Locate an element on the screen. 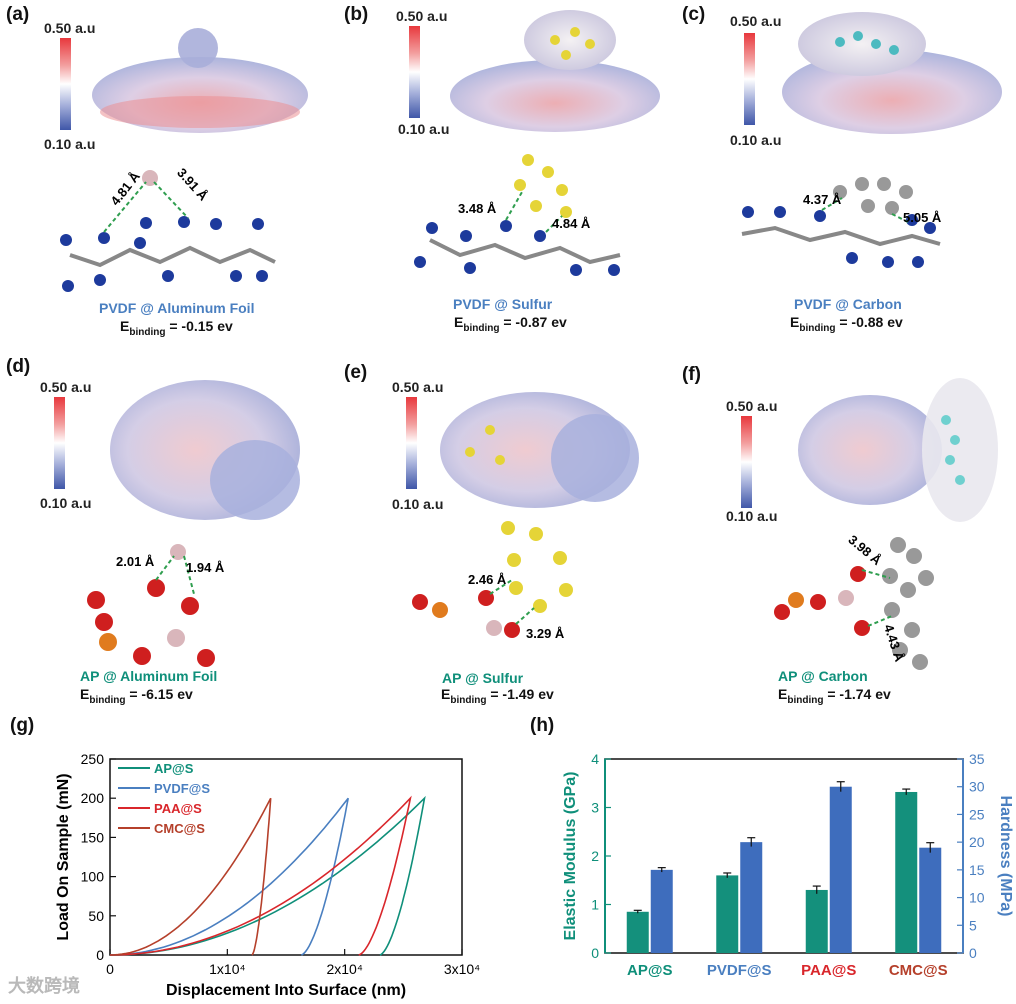 This screenshot has width=1016, height=1004. legend-label-pvdf-at-s: PVDF@S is located at coordinates (182, 788).